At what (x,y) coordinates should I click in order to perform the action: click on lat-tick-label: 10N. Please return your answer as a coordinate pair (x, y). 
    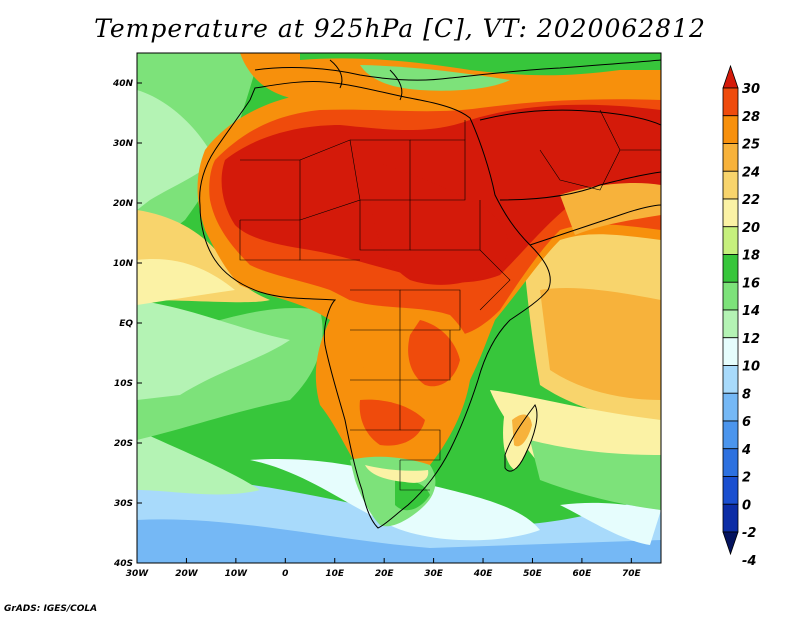
    Looking at the image, I should click on (123, 264).